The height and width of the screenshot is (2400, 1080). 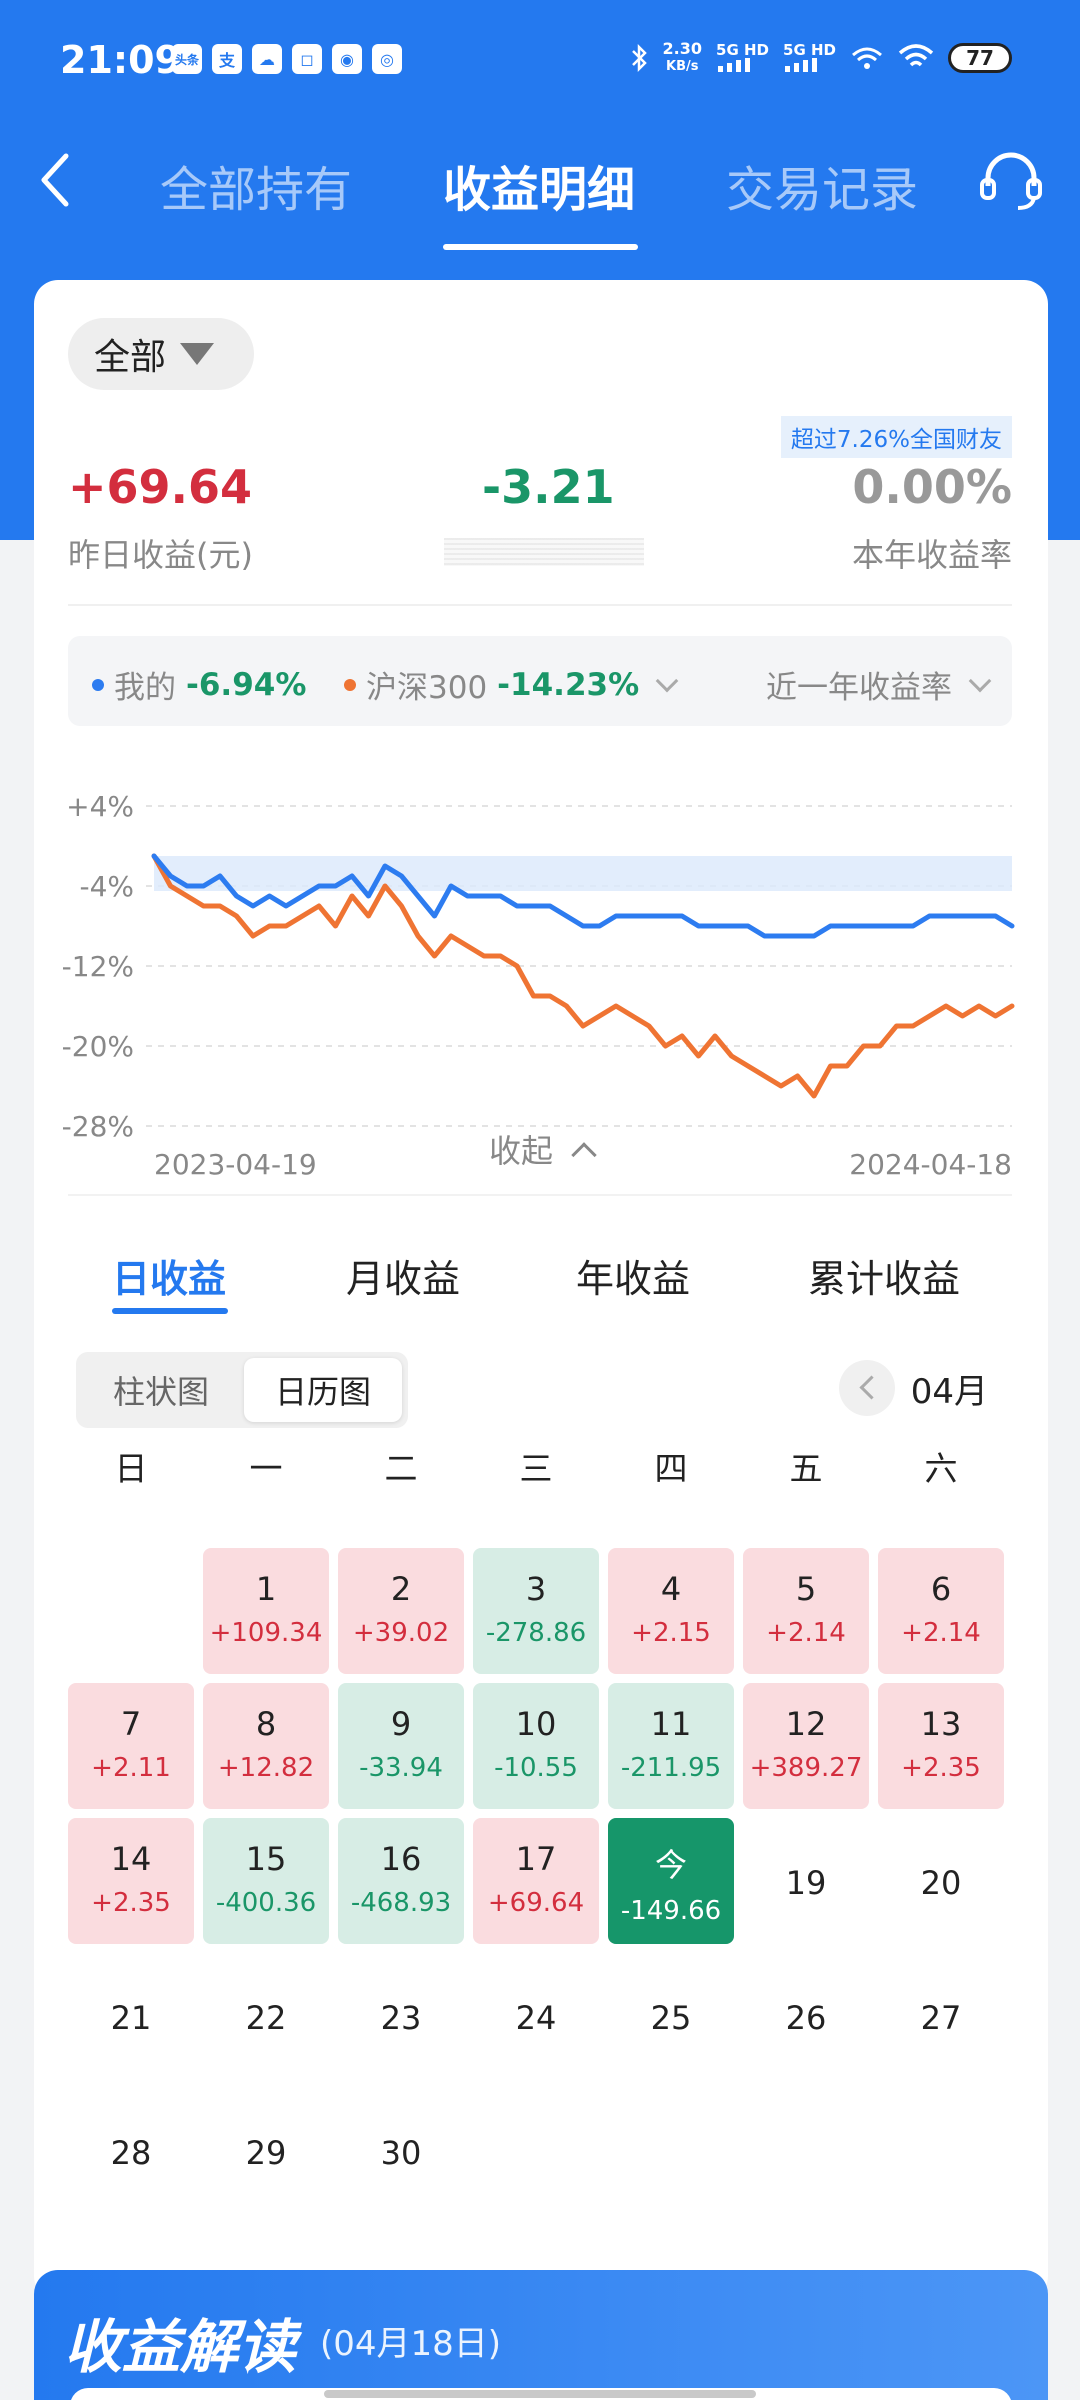 What do you see at coordinates (916, 55) in the screenshot?
I see `wifi-icon` at bounding box center [916, 55].